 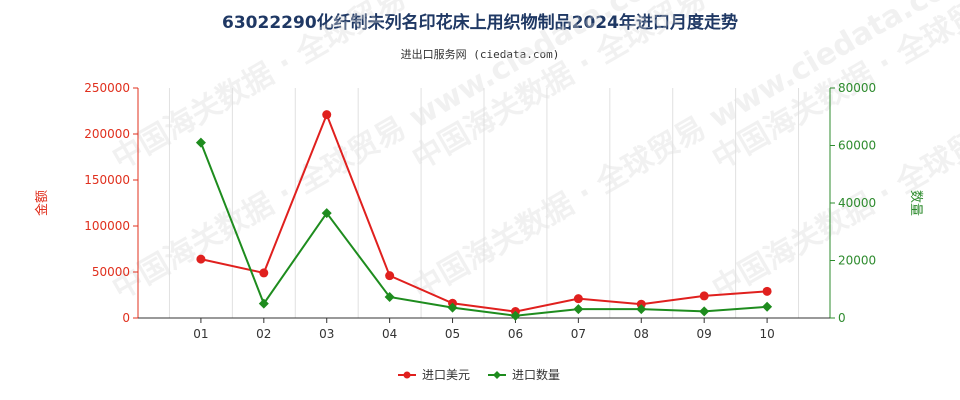 What do you see at coordinates (857, 261) in the screenshot?
I see `y-right-tick-label: 20000` at bounding box center [857, 261].